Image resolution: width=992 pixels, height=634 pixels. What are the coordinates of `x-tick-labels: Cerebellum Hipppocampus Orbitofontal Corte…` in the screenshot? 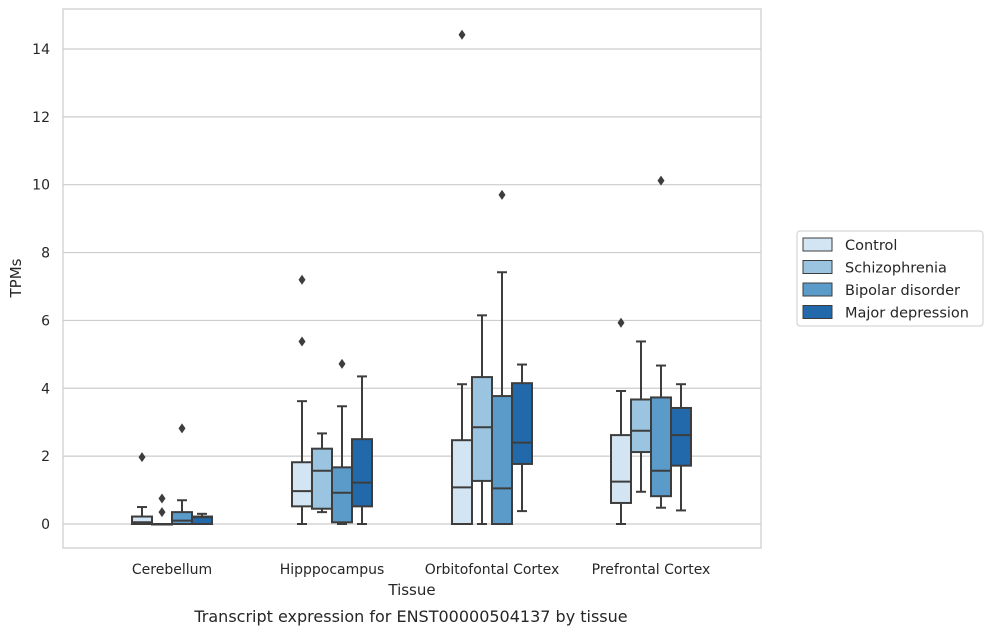 It's located at (421, 570).